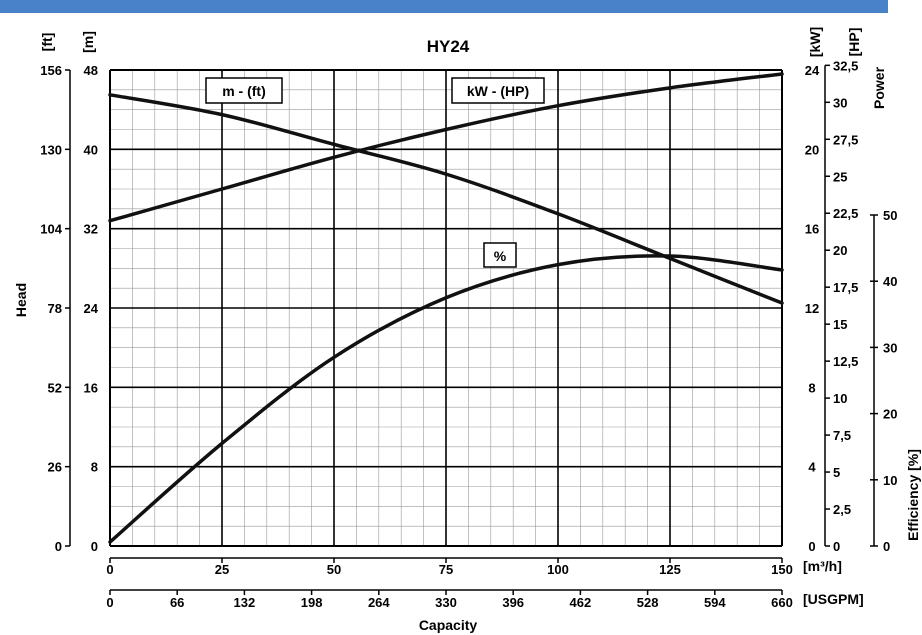 The image size is (922, 635). What do you see at coordinates (21, 300) in the screenshot?
I see `y-axis-title-head: Head` at bounding box center [21, 300].